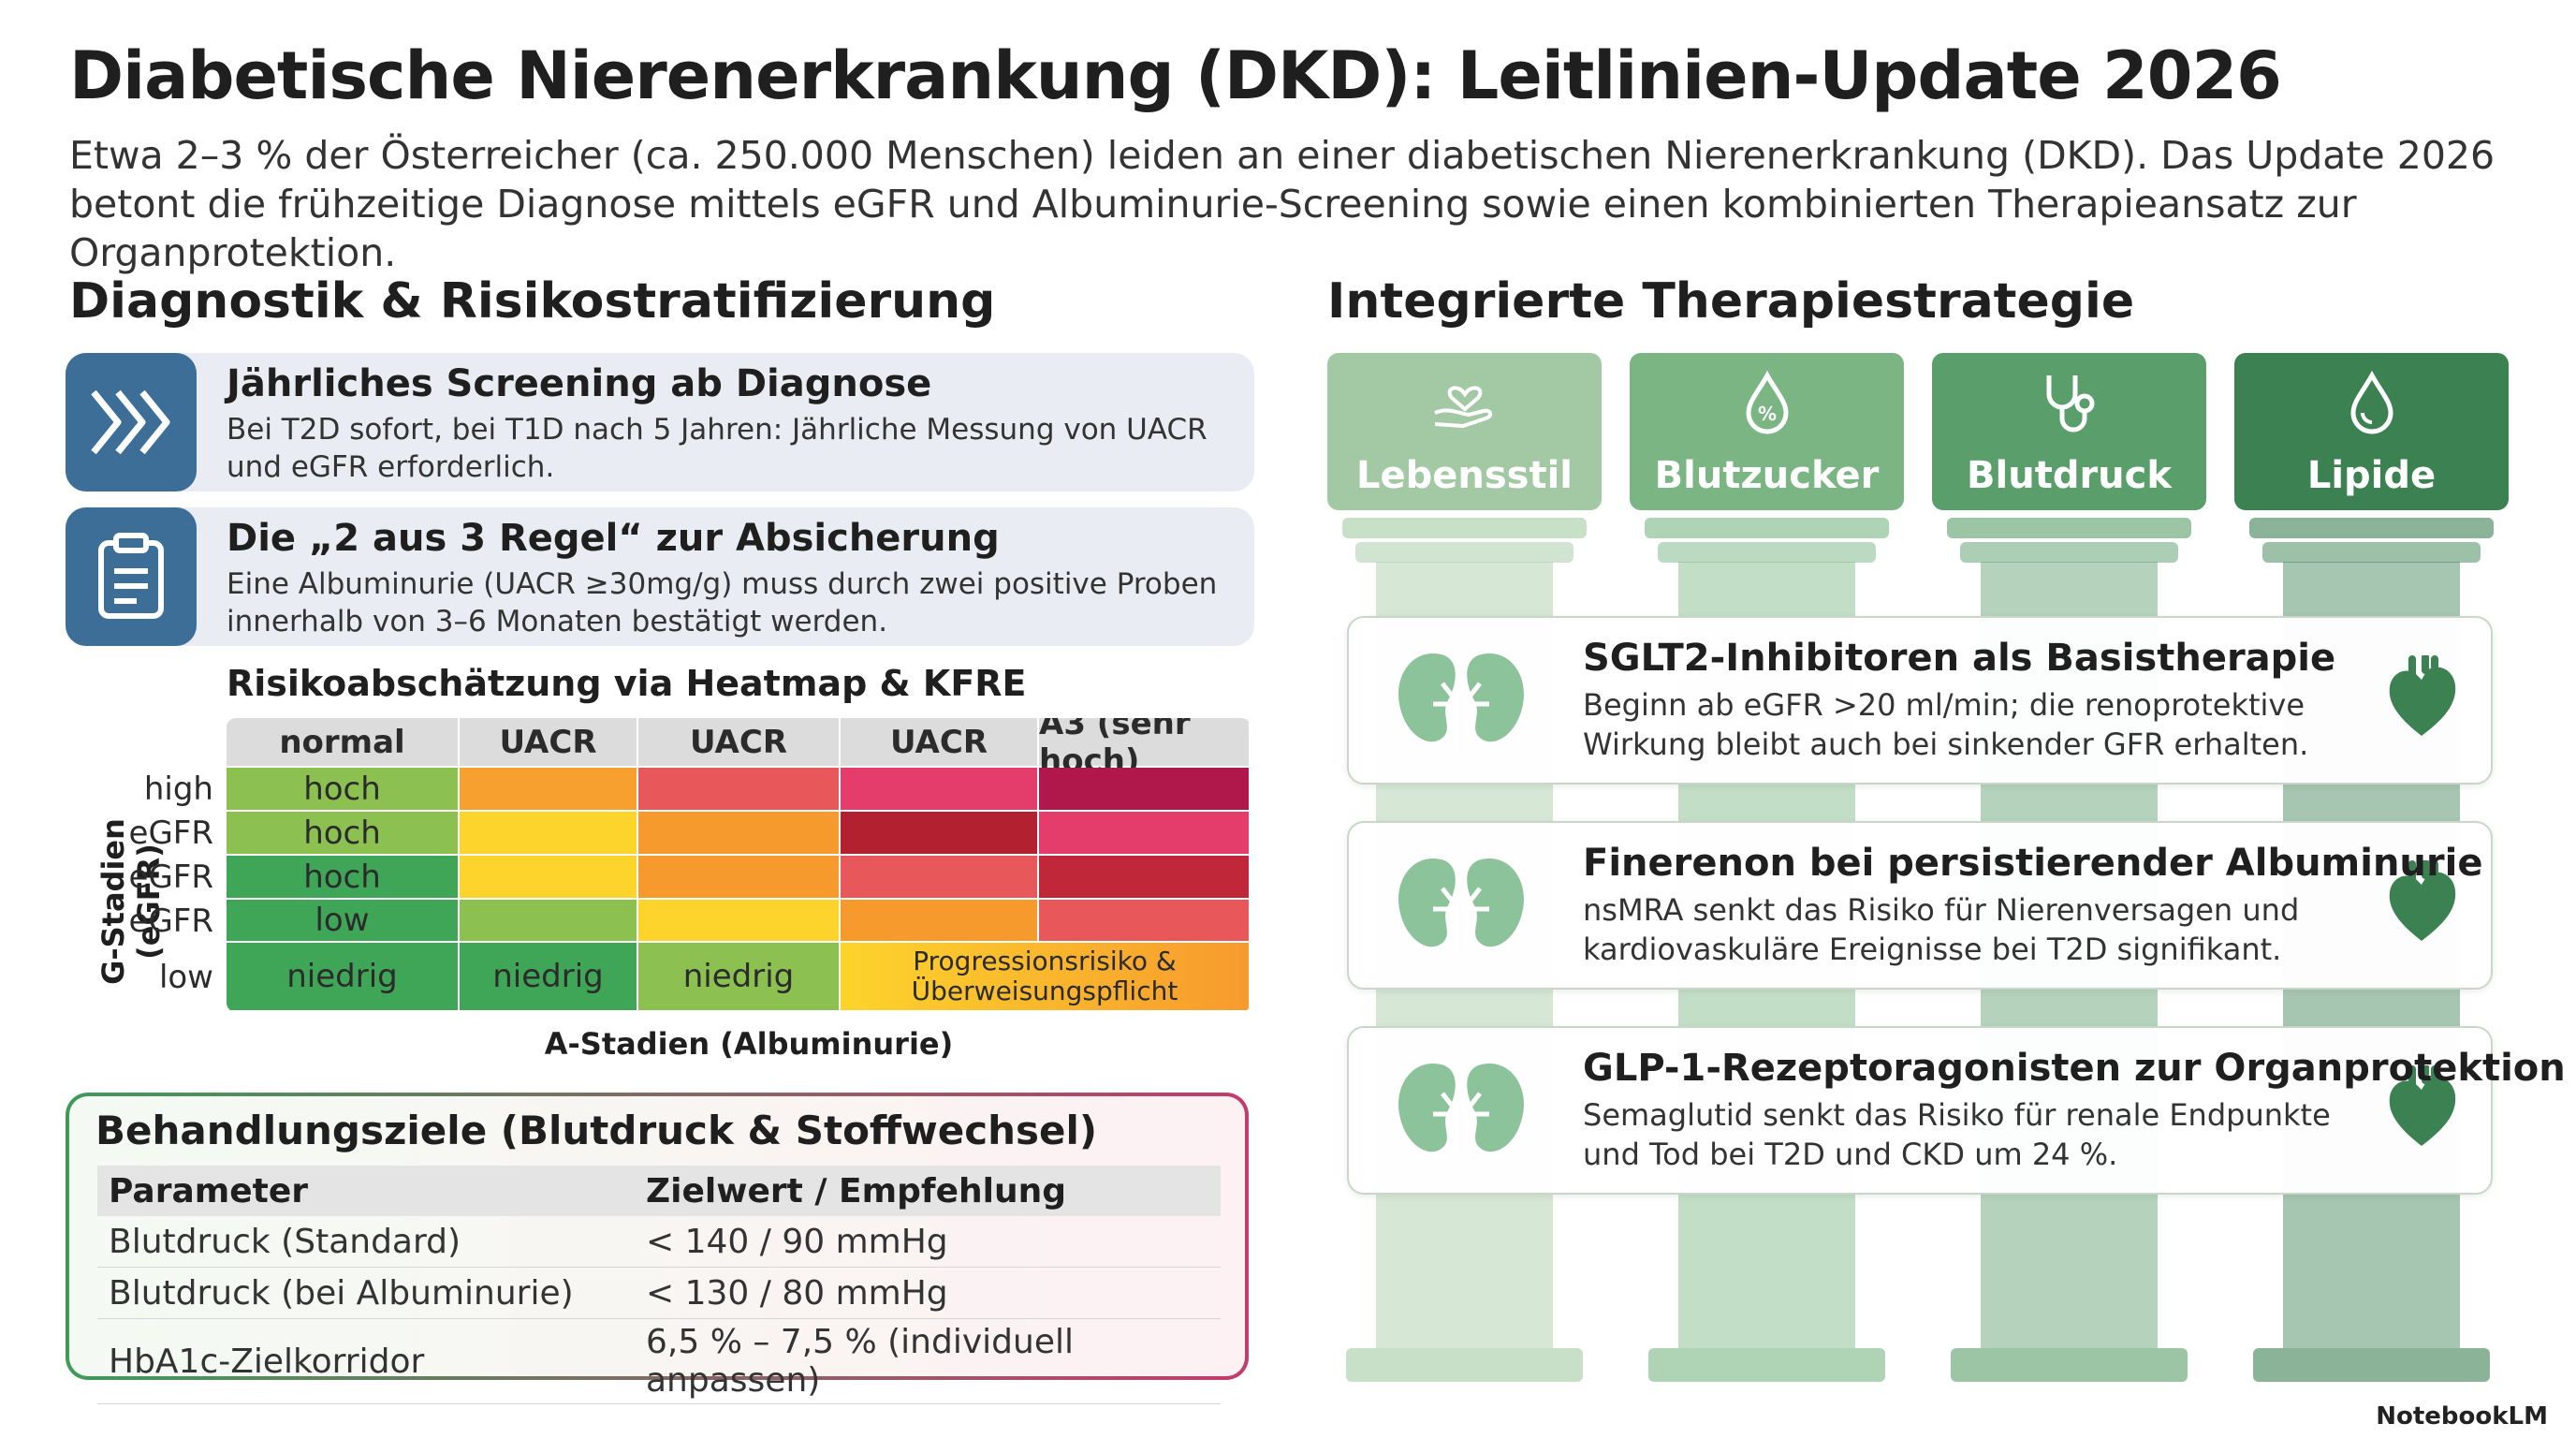  What do you see at coordinates (1959, 658) in the screenshot?
I see `card-title: SGLT2-Inhibitoren als Basistherapie` at bounding box center [1959, 658].